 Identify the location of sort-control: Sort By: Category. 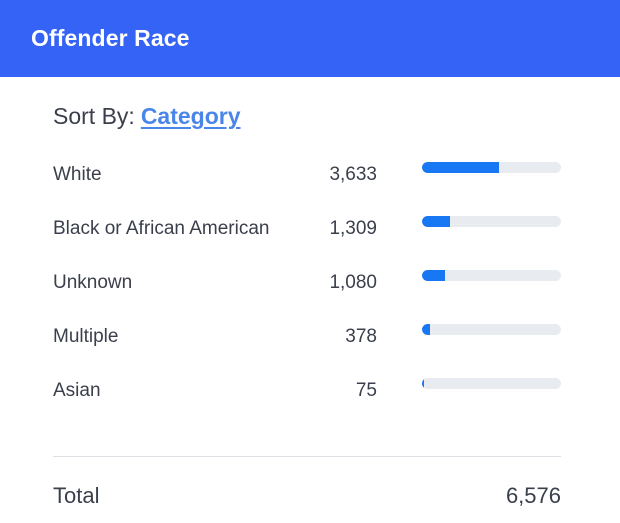
(147, 116).